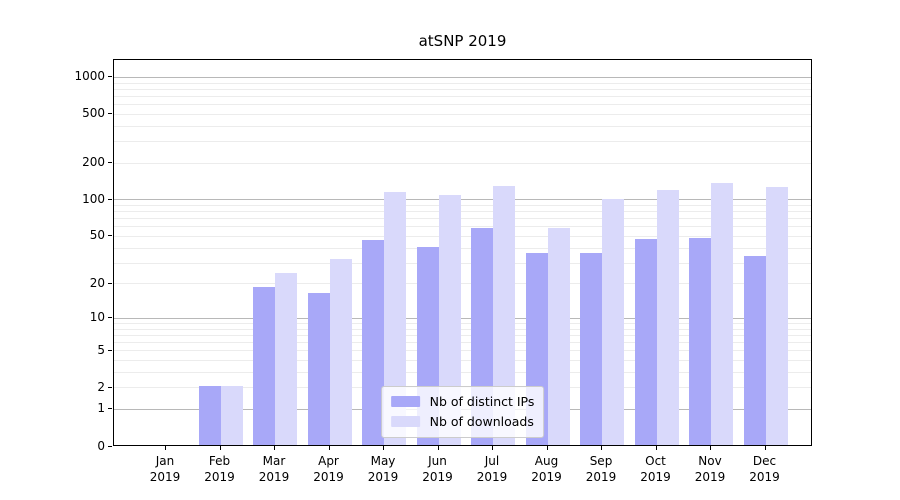 The image size is (900, 500). I want to click on x-tick-label: Mar 2019, so click(274, 469).